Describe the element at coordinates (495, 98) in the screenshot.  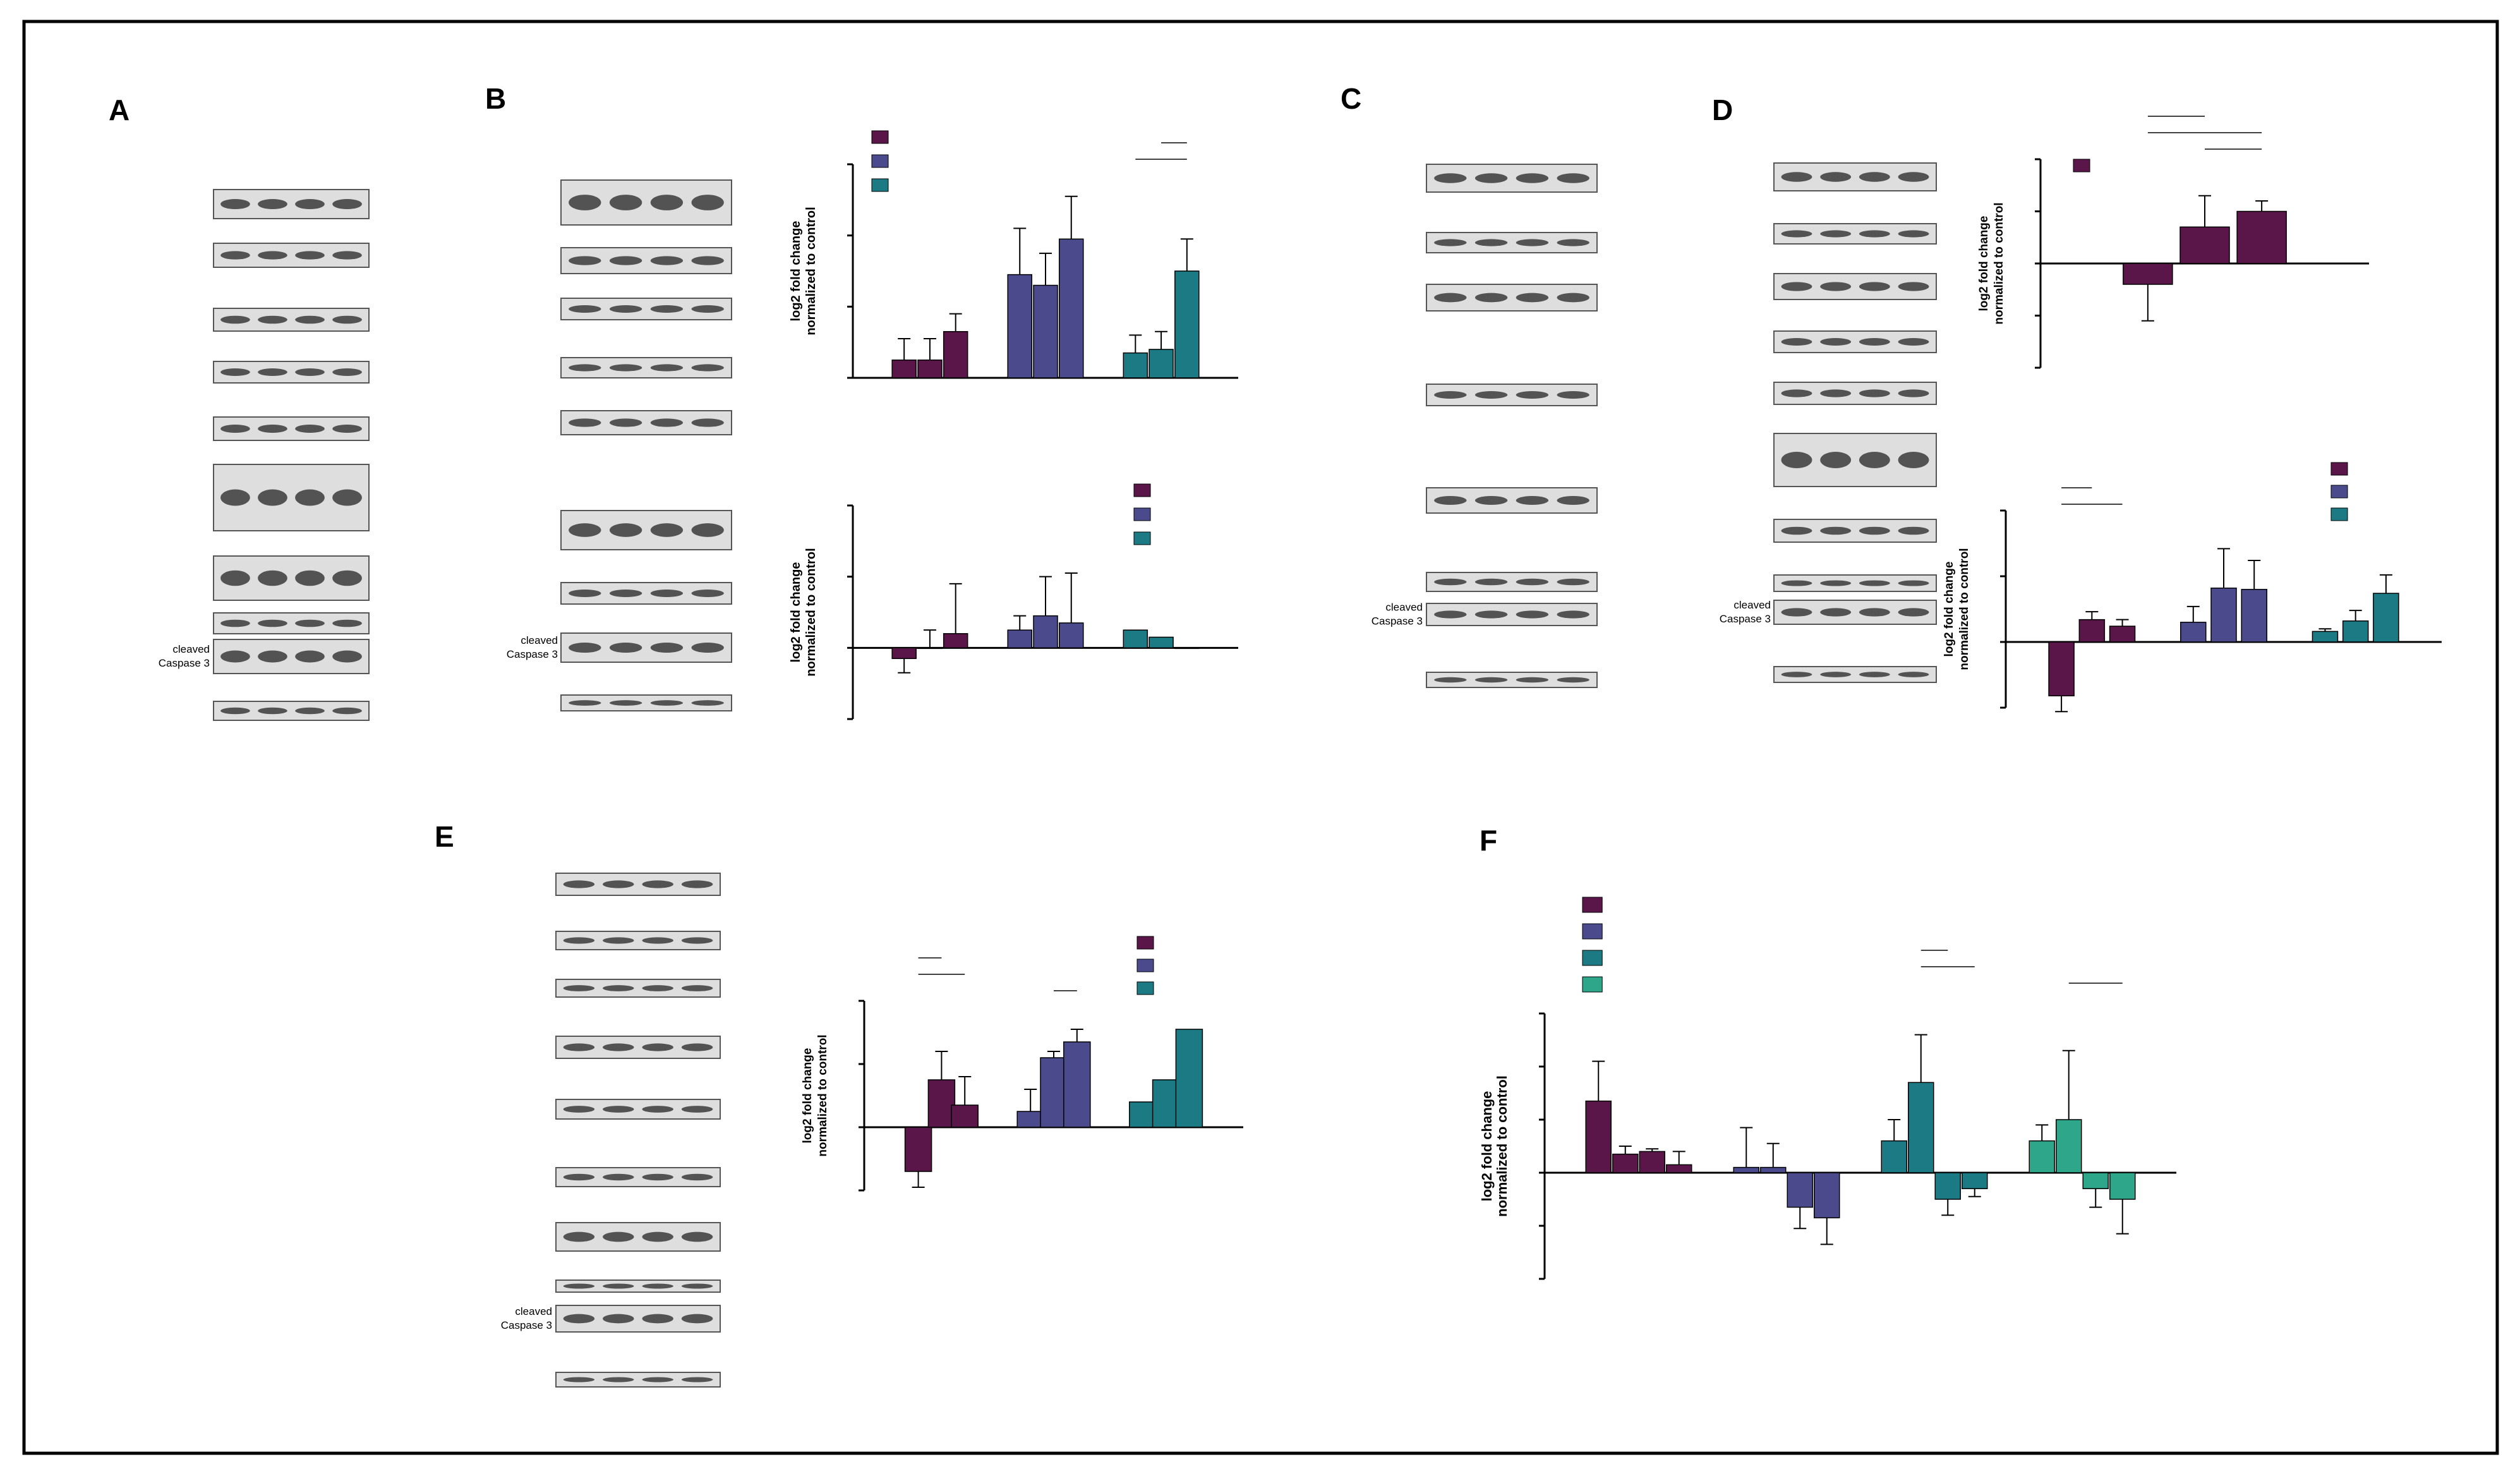
I see `panel-letter-b: B` at that location.